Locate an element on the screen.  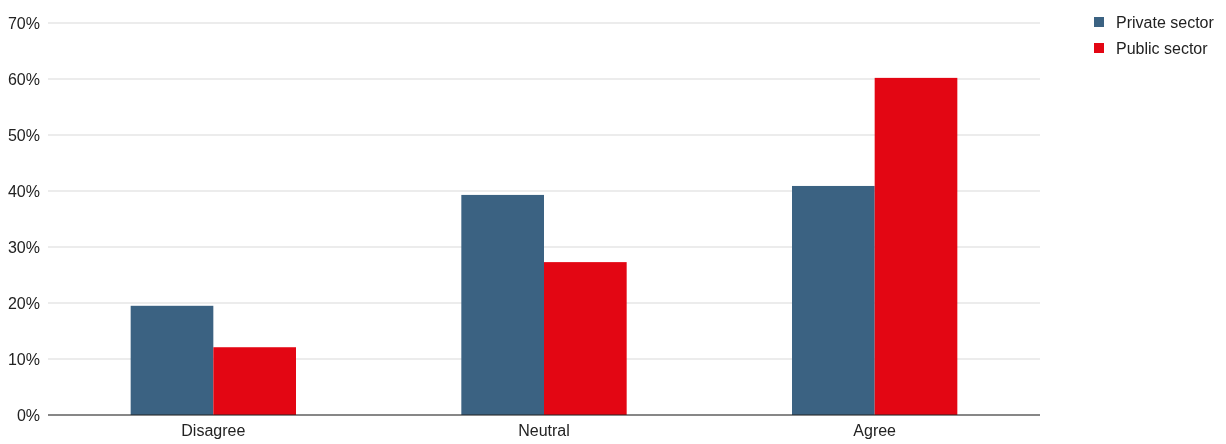
y-tick-label: 10% is located at coordinates (23, 359).